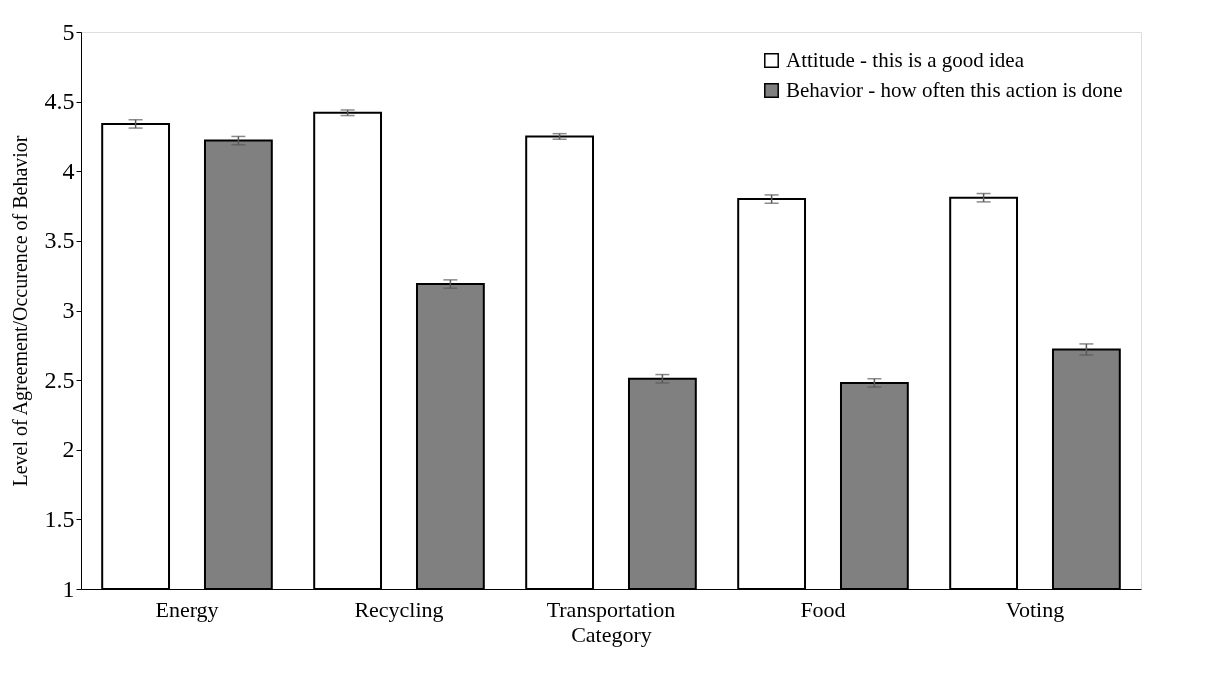  I want to click on x-tick-label: Energy, so click(187, 609).